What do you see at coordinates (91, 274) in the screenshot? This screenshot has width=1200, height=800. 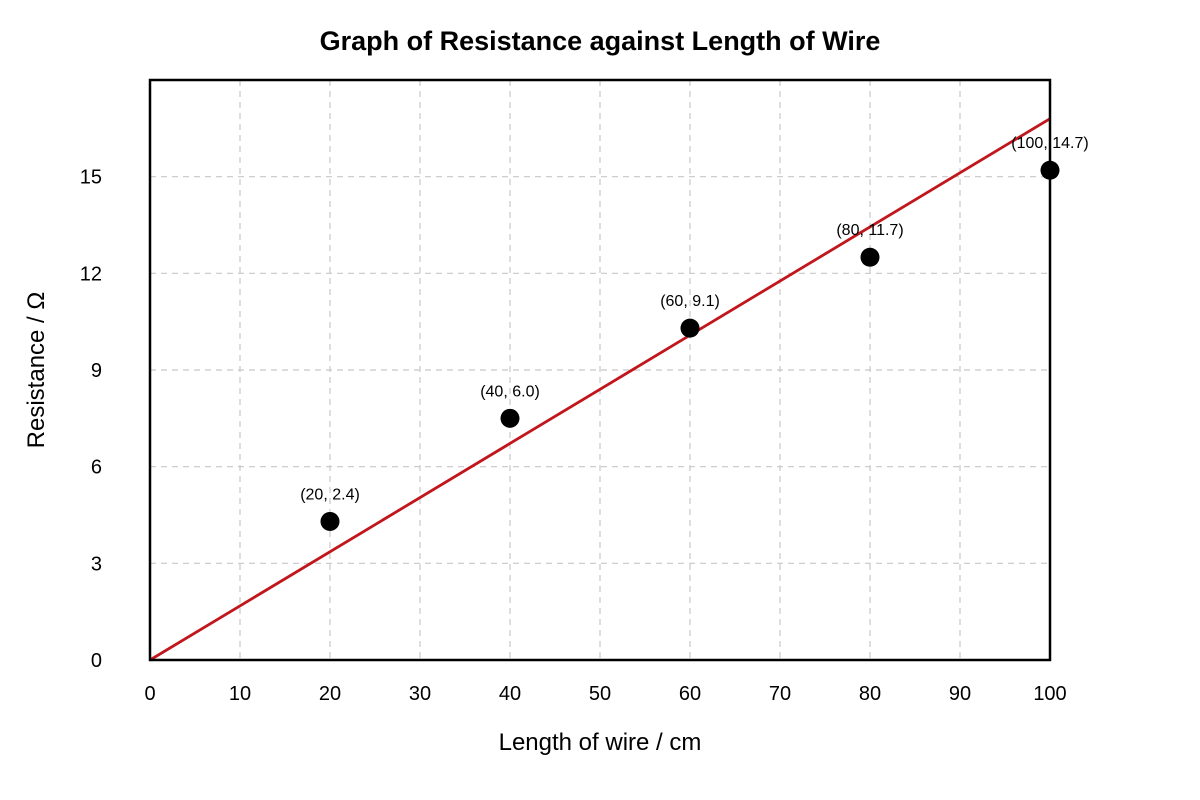 I see `y-tick-label: 12` at bounding box center [91, 274].